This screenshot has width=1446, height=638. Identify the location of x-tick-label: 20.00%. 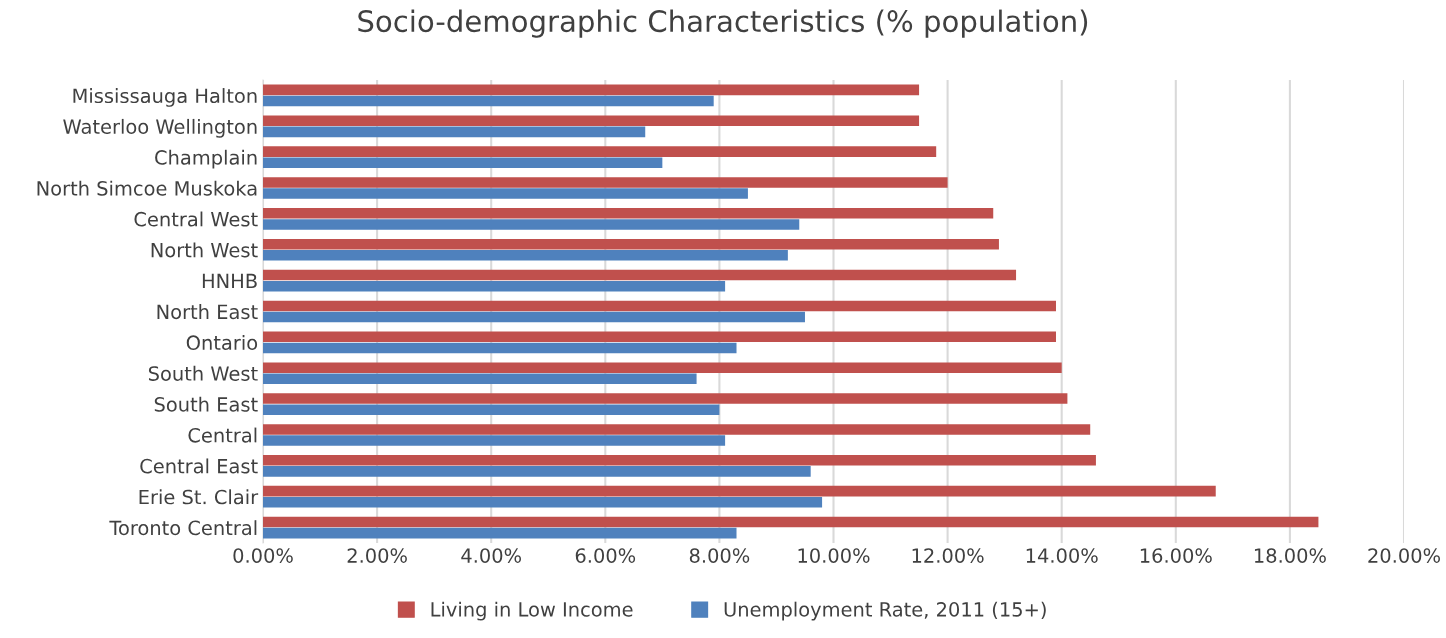
(1404, 555).